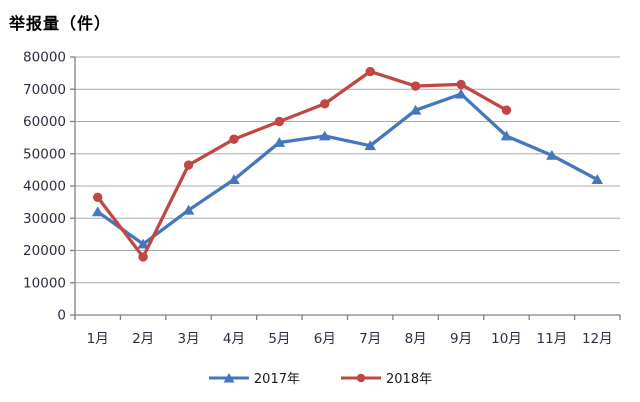 This screenshot has width=640, height=402. Describe the element at coordinates (60, 23) in the screenshot. I see `chart-title: 举报量（件）` at that location.